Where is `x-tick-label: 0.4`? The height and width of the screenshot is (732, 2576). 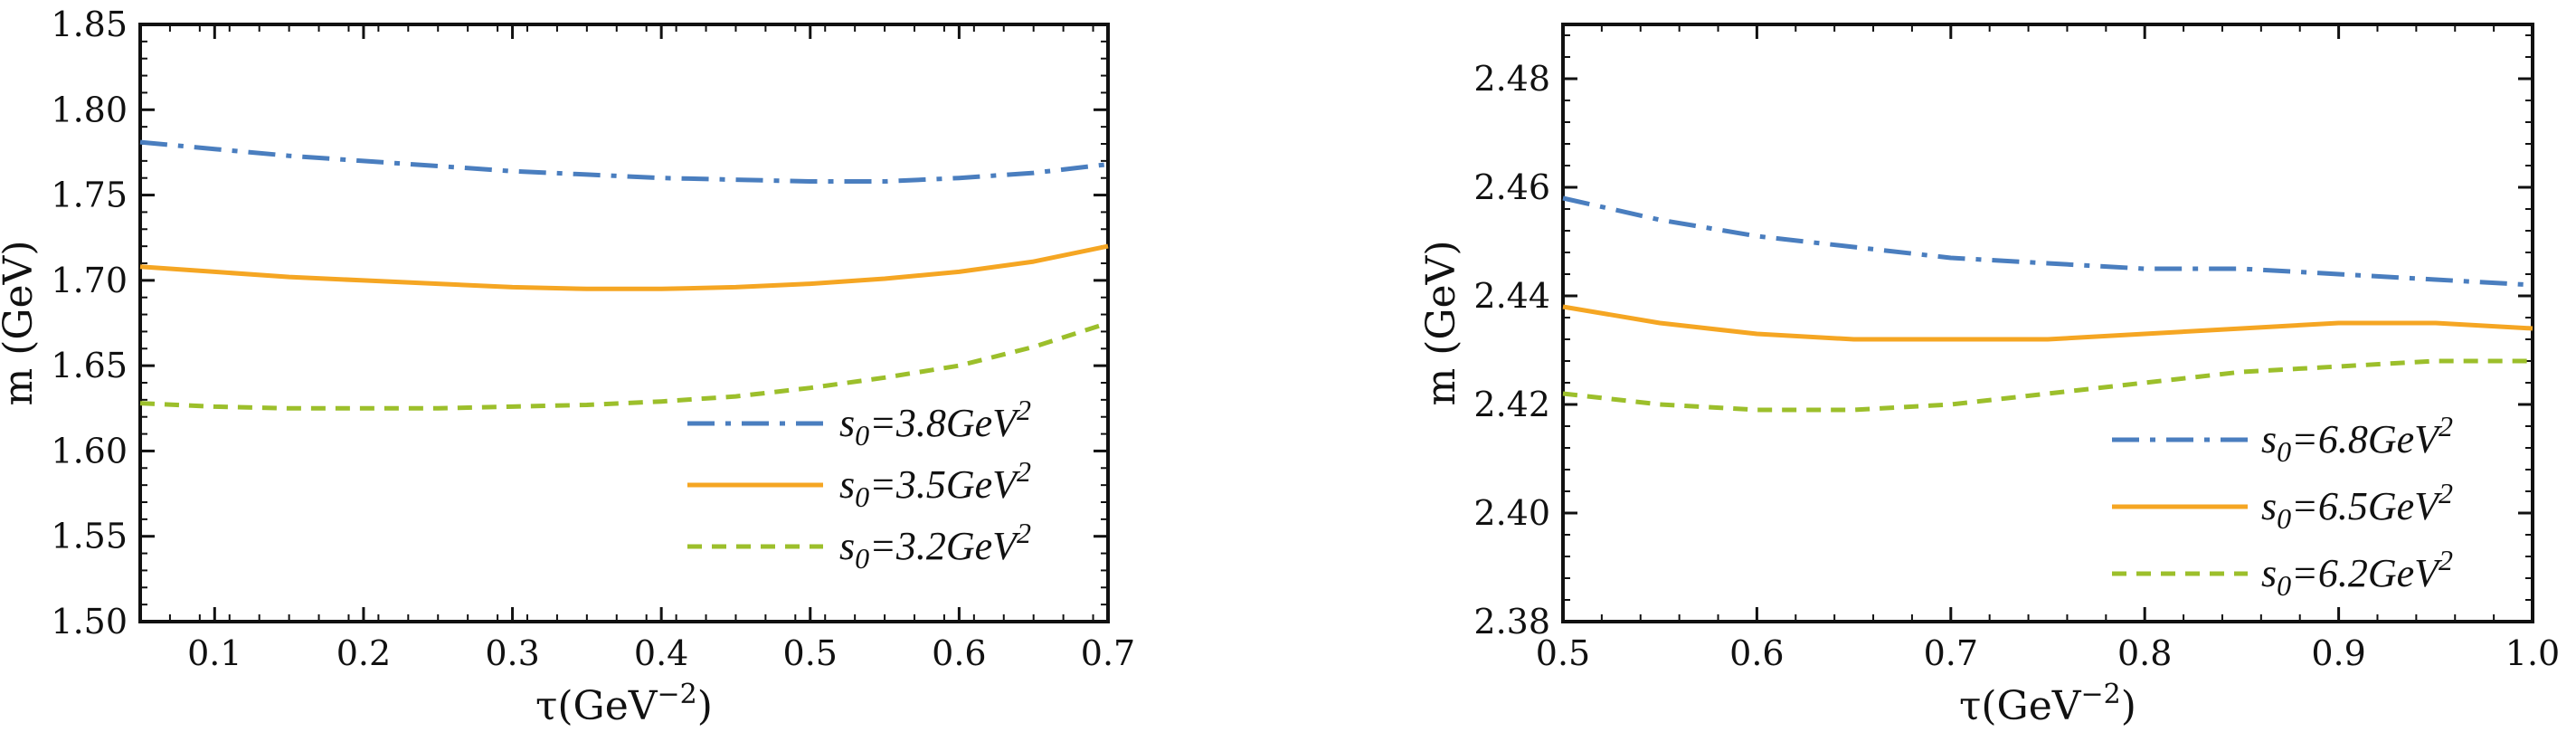
x-tick-label: 0.4 is located at coordinates (661, 653).